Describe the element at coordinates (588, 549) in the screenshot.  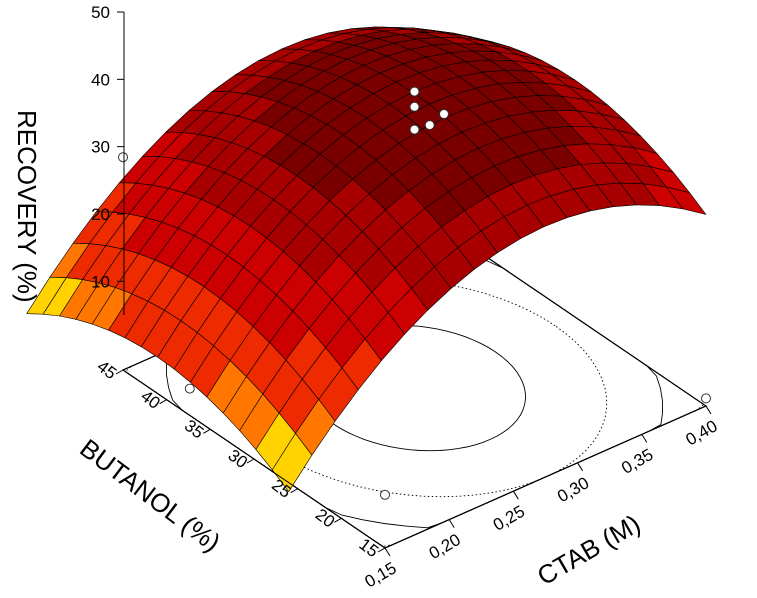
I see `x-axis-label: CTAB (M)` at that location.